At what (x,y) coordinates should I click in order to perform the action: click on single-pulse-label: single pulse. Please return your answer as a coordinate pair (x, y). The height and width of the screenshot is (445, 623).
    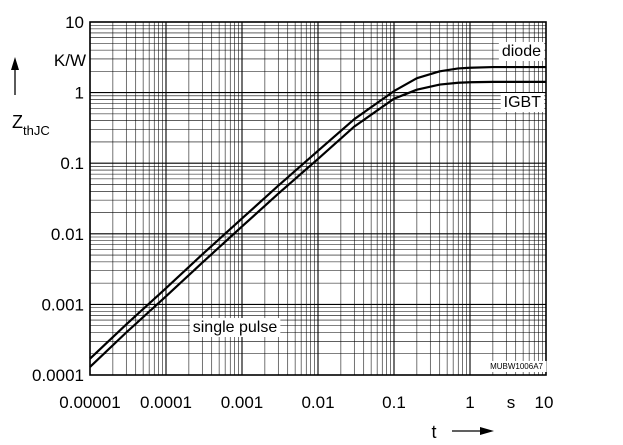
    Looking at the image, I should click on (235, 327).